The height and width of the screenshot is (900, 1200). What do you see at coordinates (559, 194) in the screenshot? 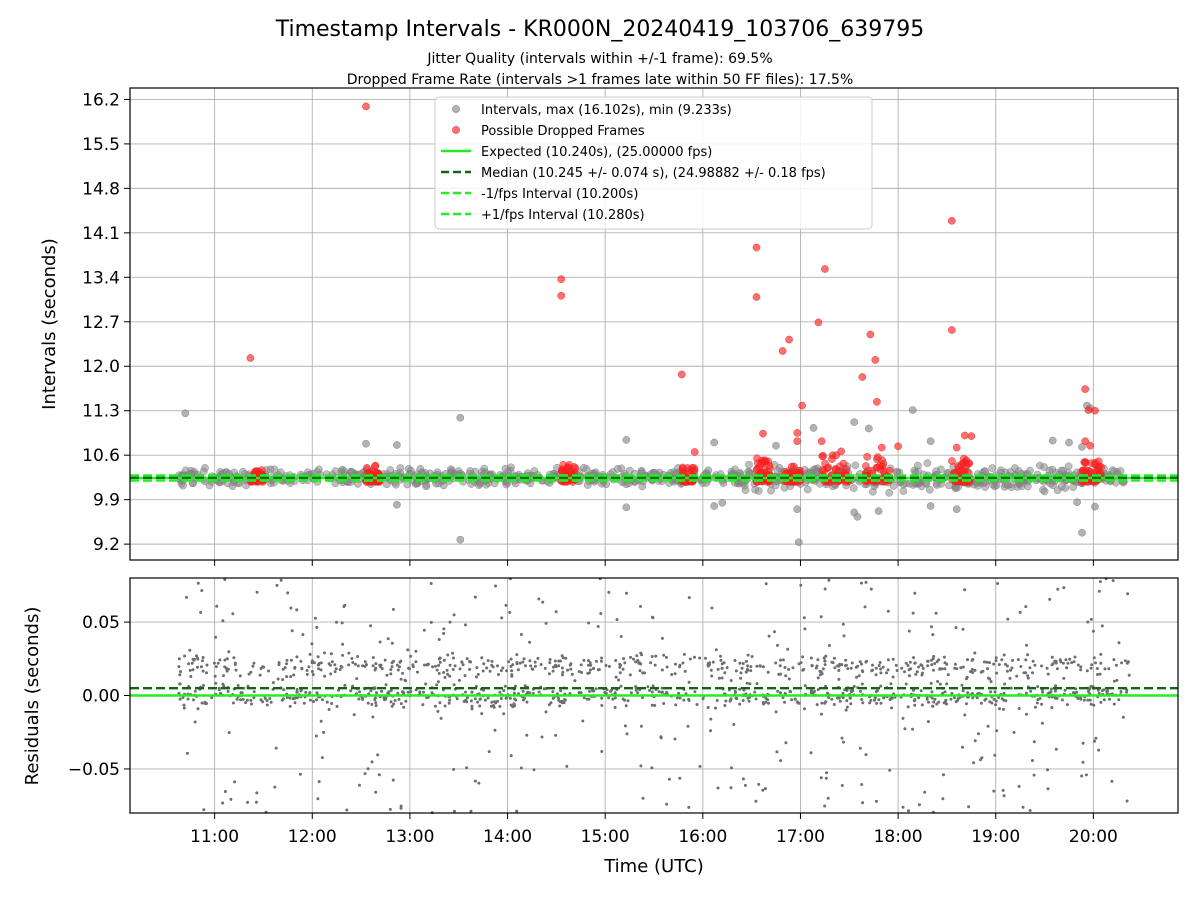
I see `legend-label-minus-fps: -1/fps Interval (10.200s)` at bounding box center [559, 194].